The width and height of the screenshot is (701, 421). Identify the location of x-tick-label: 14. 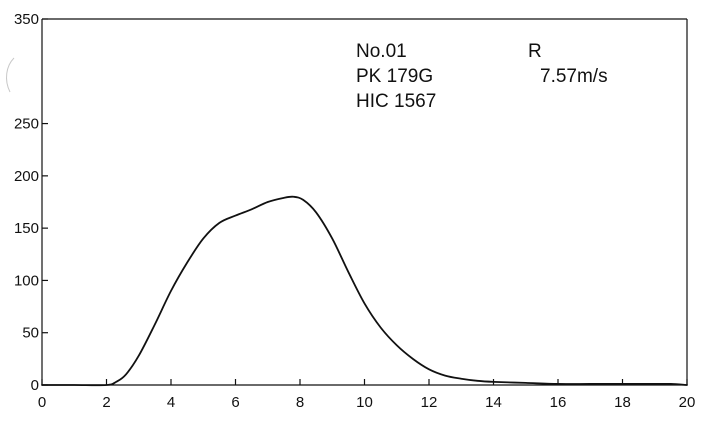
(493, 402).